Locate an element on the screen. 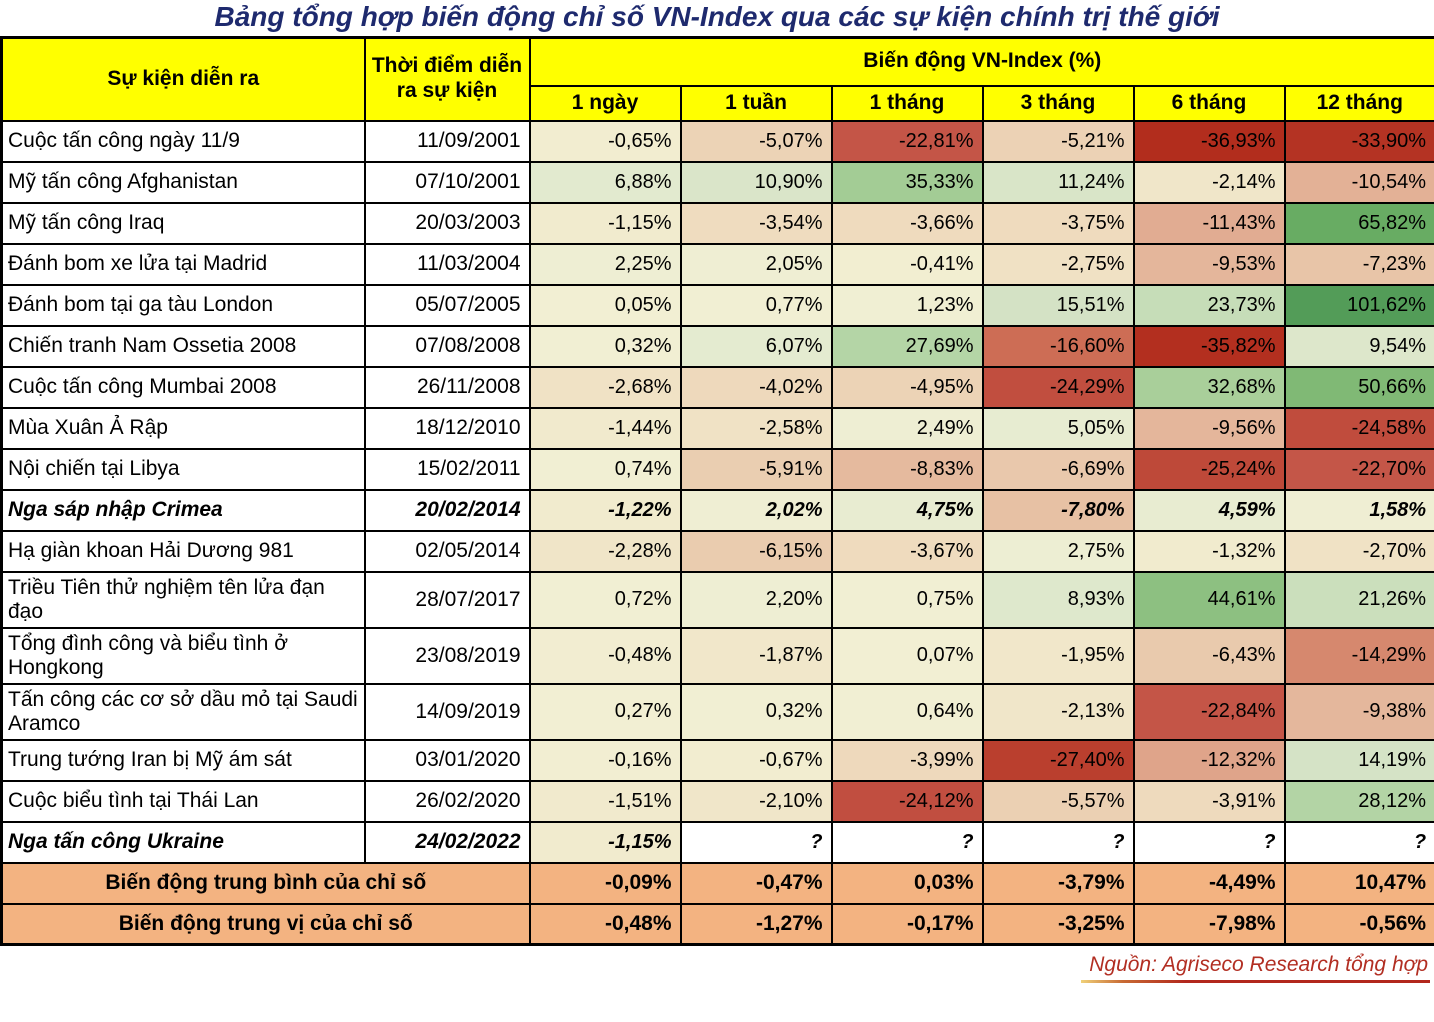  value-cell: -4,02% is located at coordinates (756, 387).